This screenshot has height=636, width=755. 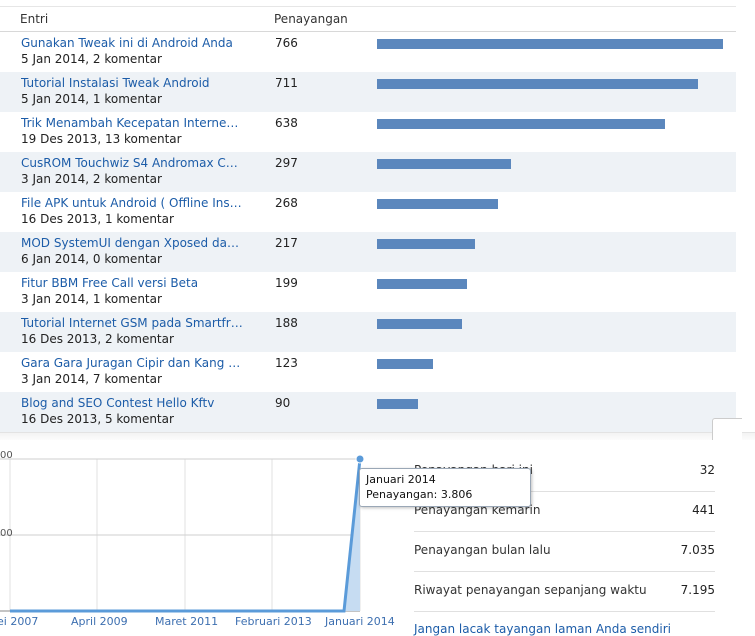 What do you see at coordinates (19, 621) in the screenshot?
I see `x-tick-label: ei 2007` at bounding box center [19, 621].